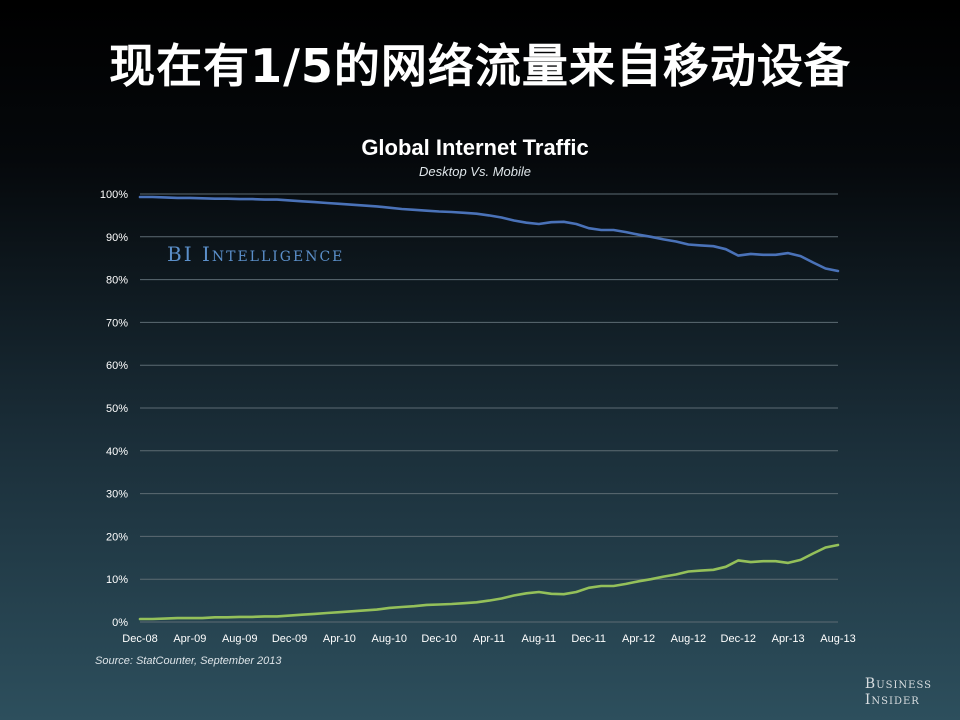 The height and width of the screenshot is (720, 960). Describe the element at coordinates (188, 661) in the screenshot. I see `source-note: Source: StatCounter, September 2013` at that location.